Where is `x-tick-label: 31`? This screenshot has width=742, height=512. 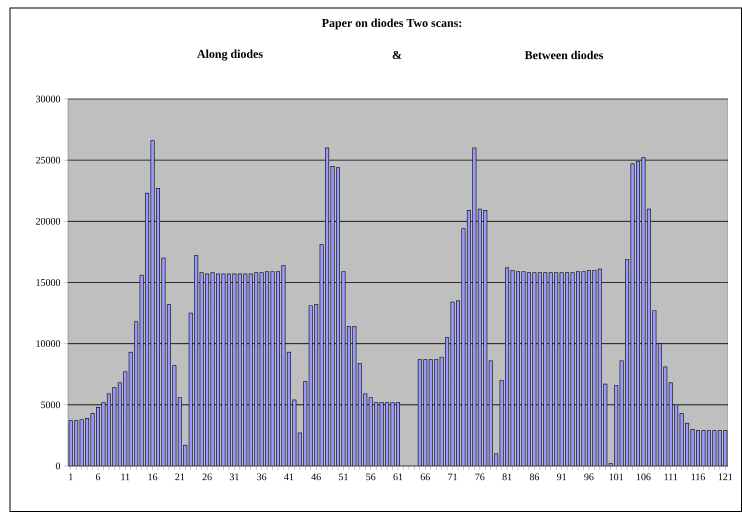 x-tick-label: 31 is located at coordinates (234, 477).